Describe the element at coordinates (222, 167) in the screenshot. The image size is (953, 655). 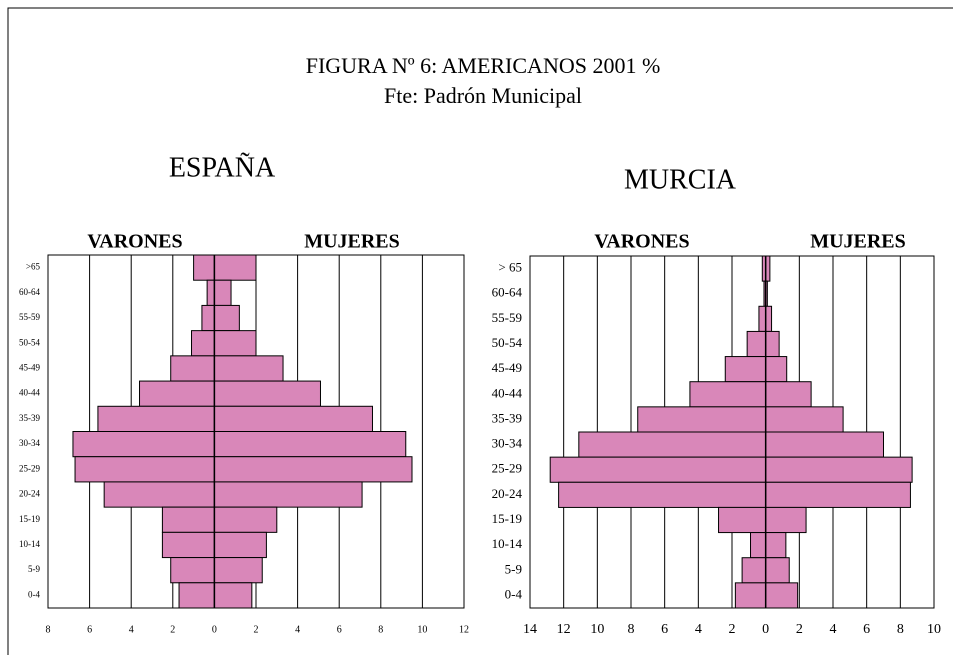
I see `panel-title: ESPAÑA` at that location.